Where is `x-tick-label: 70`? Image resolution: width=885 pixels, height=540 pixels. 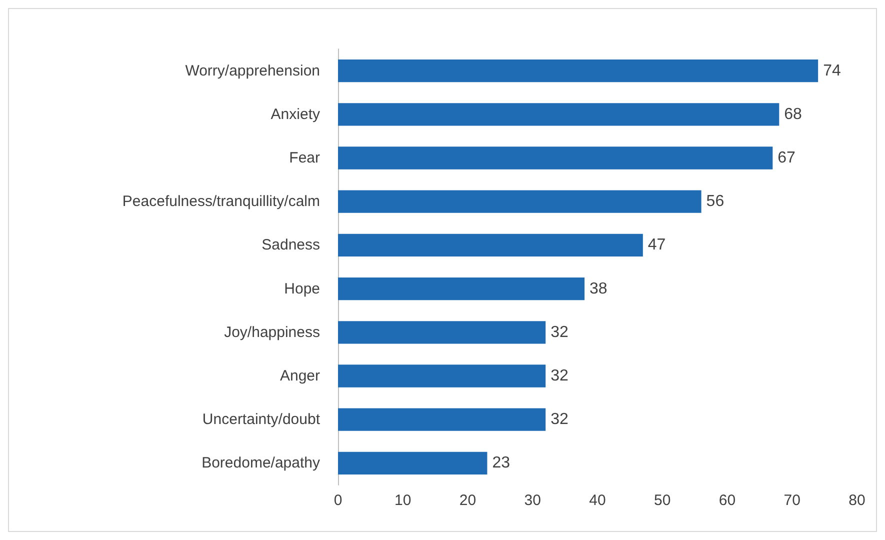
x-tick-label: 70 is located at coordinates (792, 500).